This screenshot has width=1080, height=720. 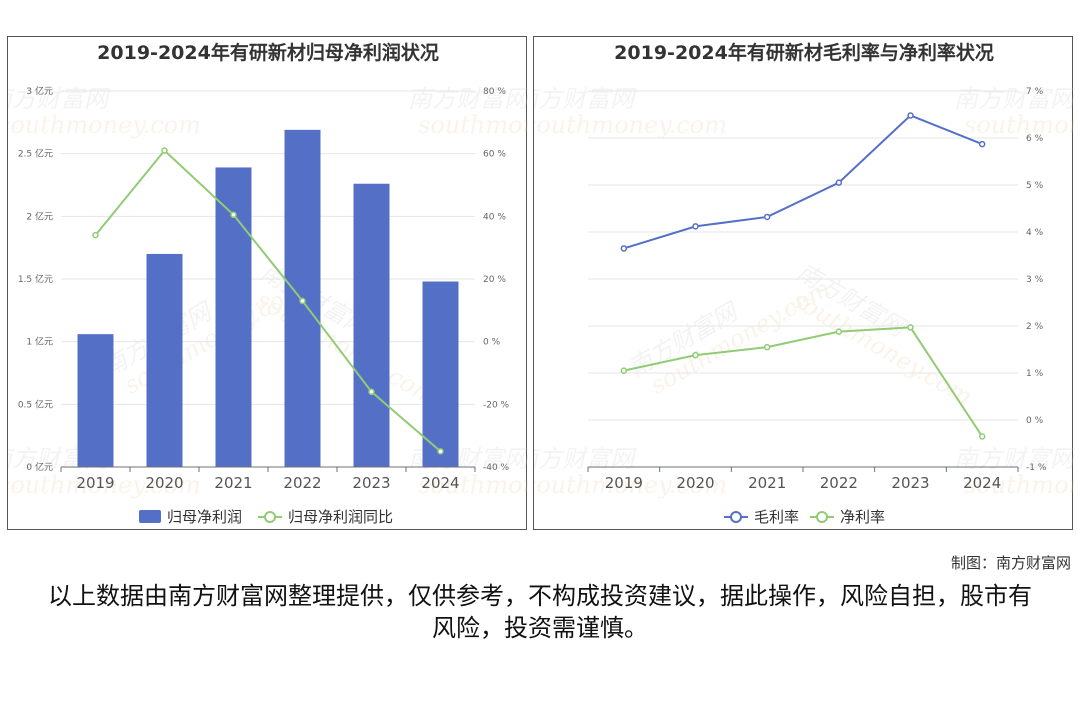 What do you see at coordinates (35, 279) in the screenshot?
I see `y-left-tick-label: 1.5 亿元` at bounding box center [35, 279].